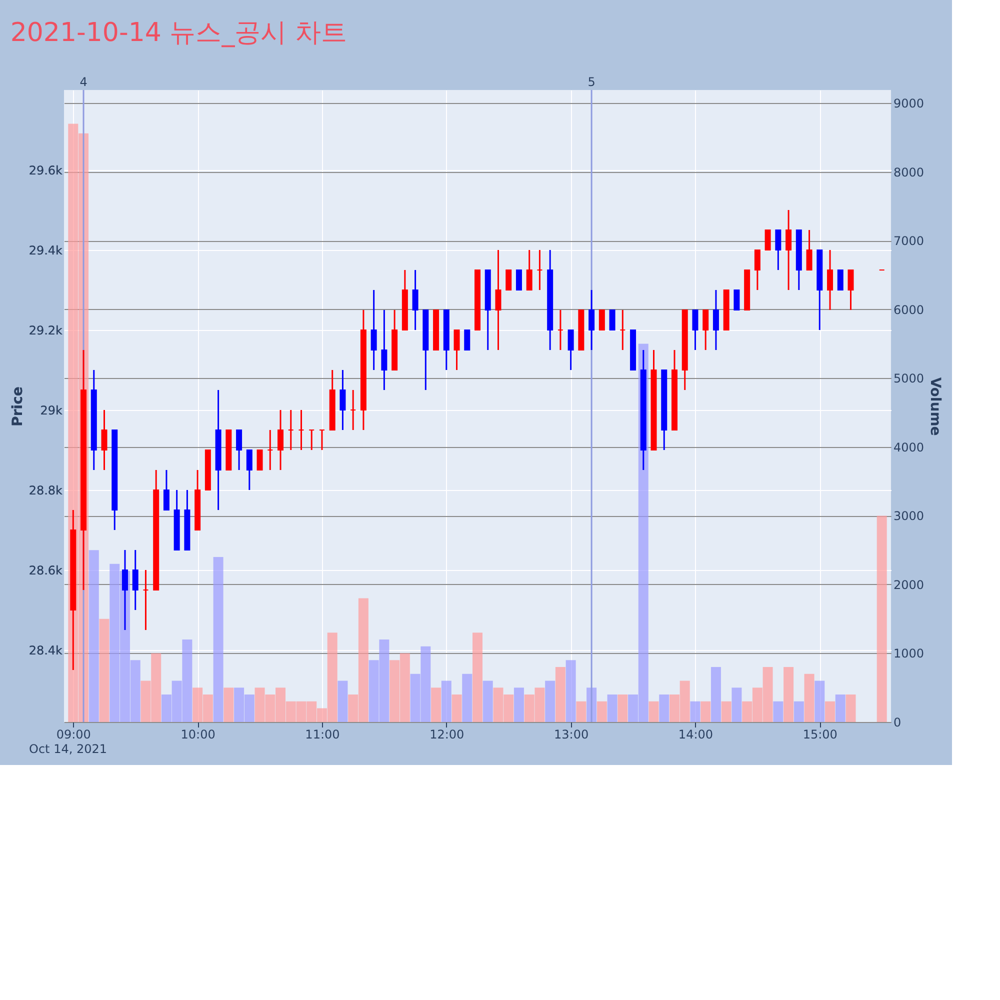 The image size is (1000, 1000). Describe the element at coordinates (447, 735) in the screenshot. I see `x-tick-label: 12:00` at that location.